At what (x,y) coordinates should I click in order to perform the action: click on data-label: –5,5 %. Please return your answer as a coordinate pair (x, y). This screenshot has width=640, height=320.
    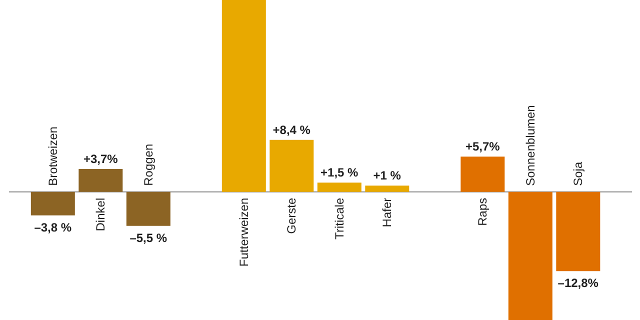
    Looking at the image, I should click on (149, 237).